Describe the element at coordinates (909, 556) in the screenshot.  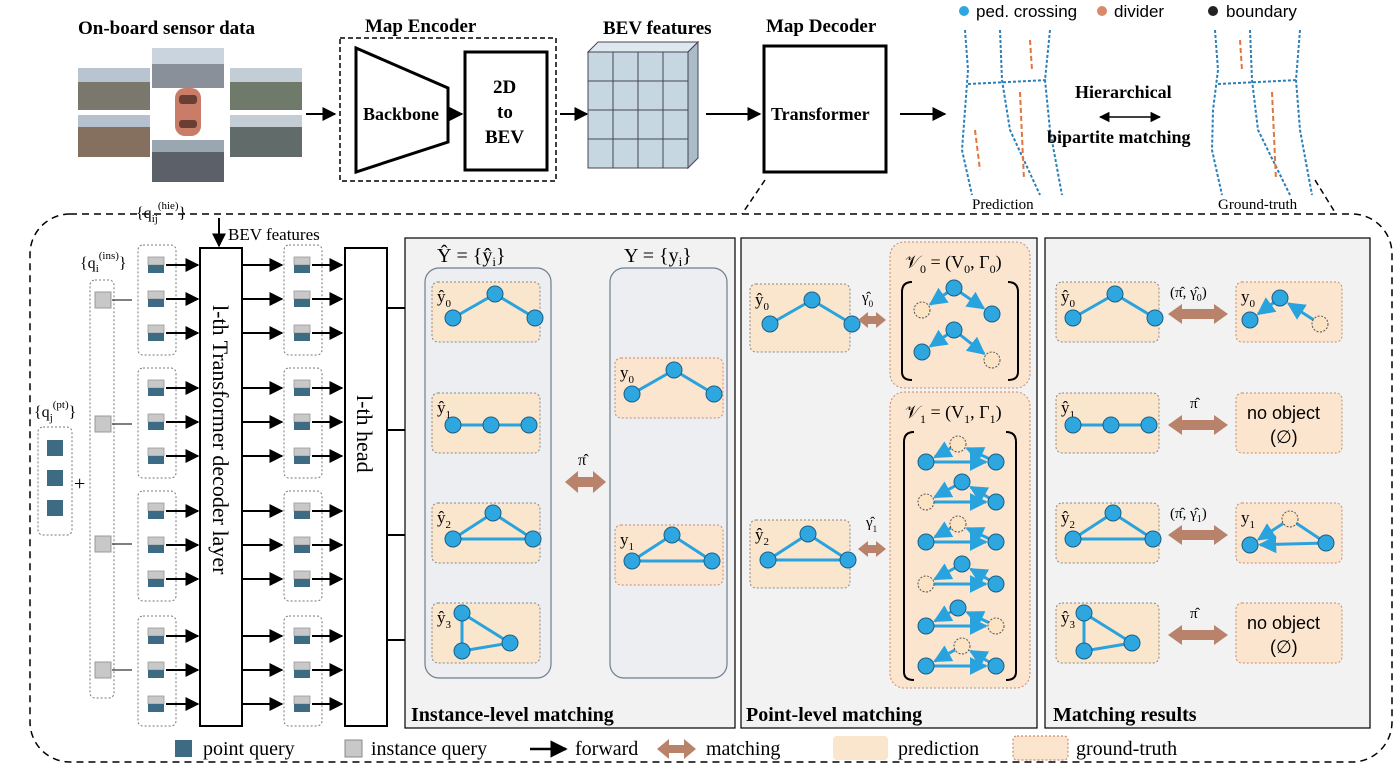
I see `set-bracket-left` at that location.